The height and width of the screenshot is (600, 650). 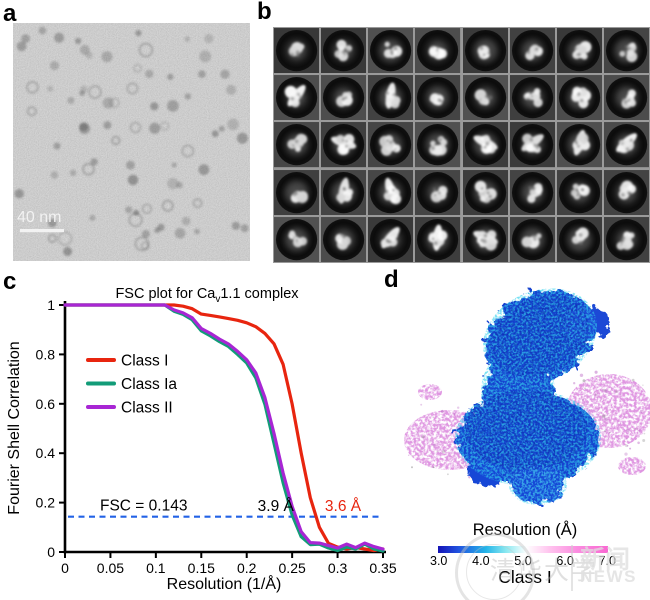 I want to click on cryo-em-micrograph: 40 nm, so click(x=131, y=142).